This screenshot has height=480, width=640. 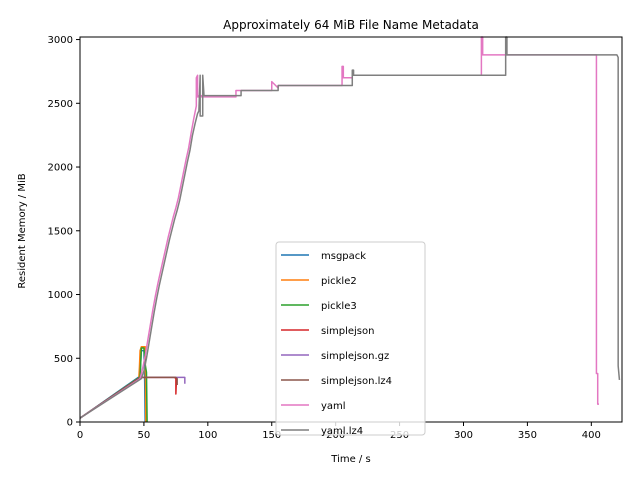 What do you see at coordinates (207, 435) in the screenshot?
I see `x-tick-label: 100` at bounding box center [207, 435].